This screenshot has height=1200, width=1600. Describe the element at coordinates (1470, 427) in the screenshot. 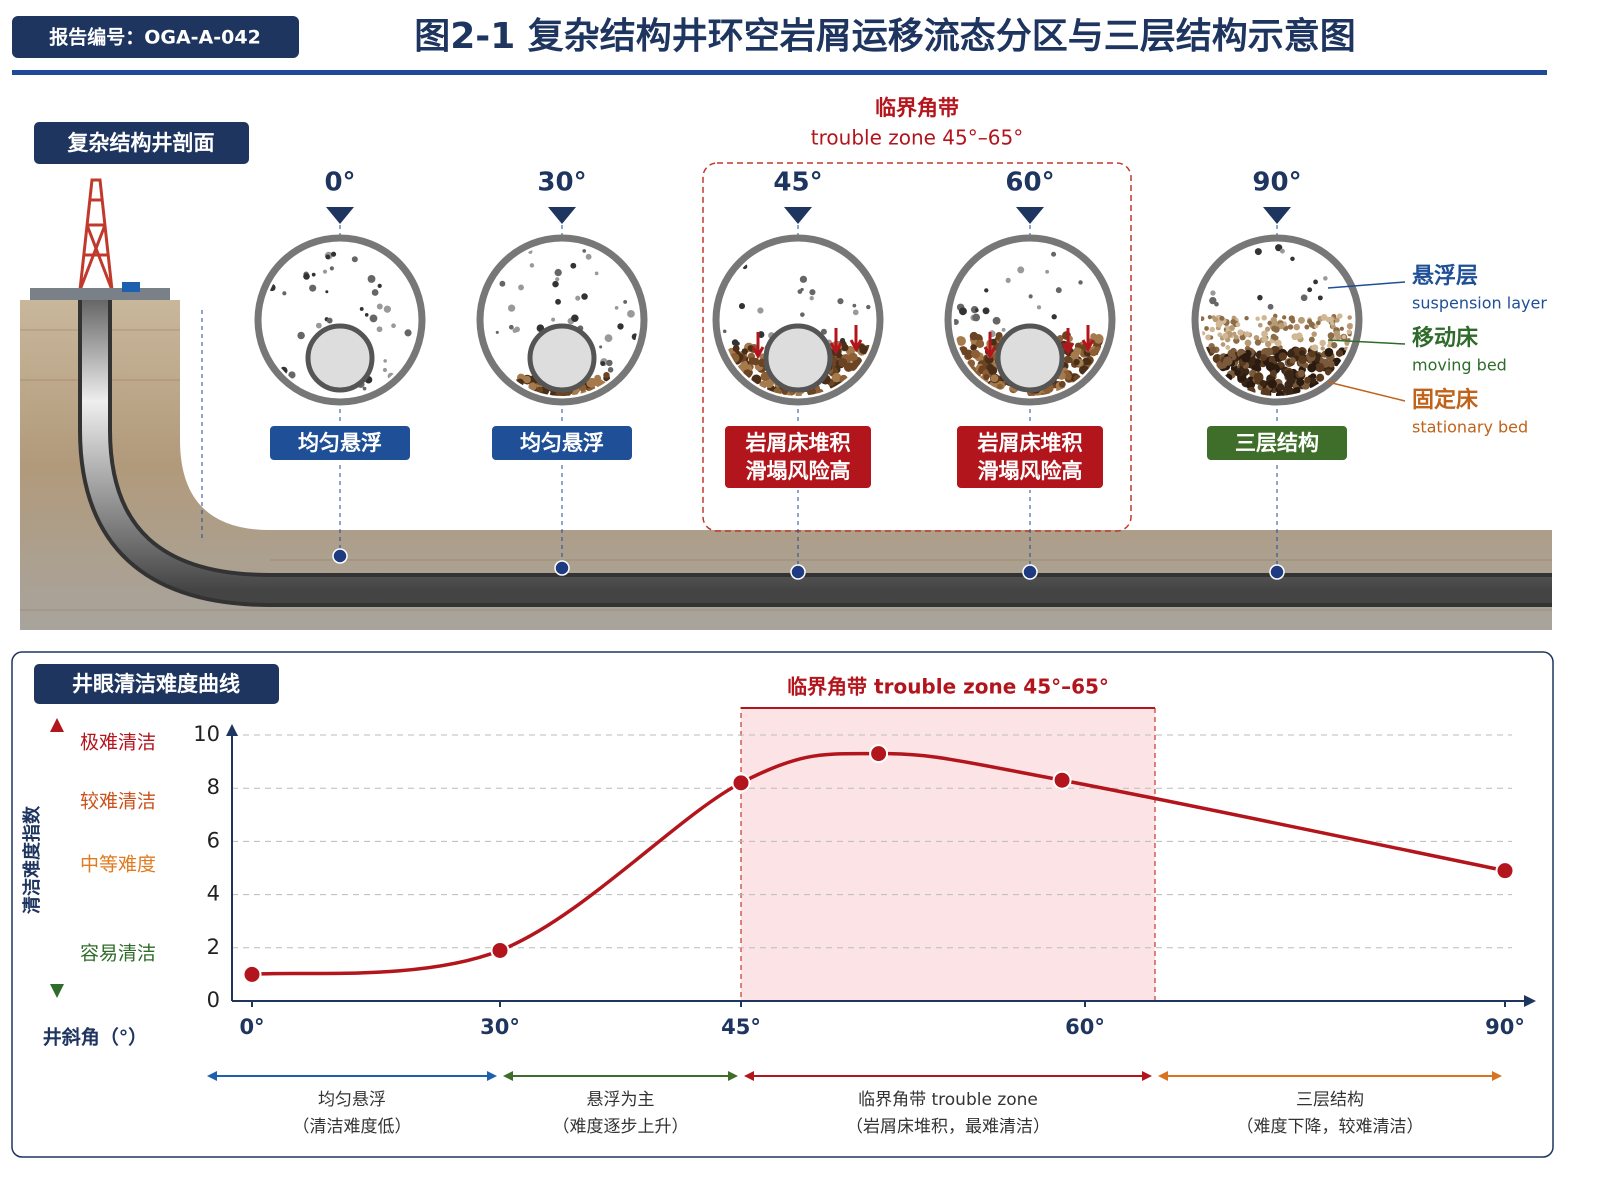

I see `legend-name-en: stationary bed` at that location.